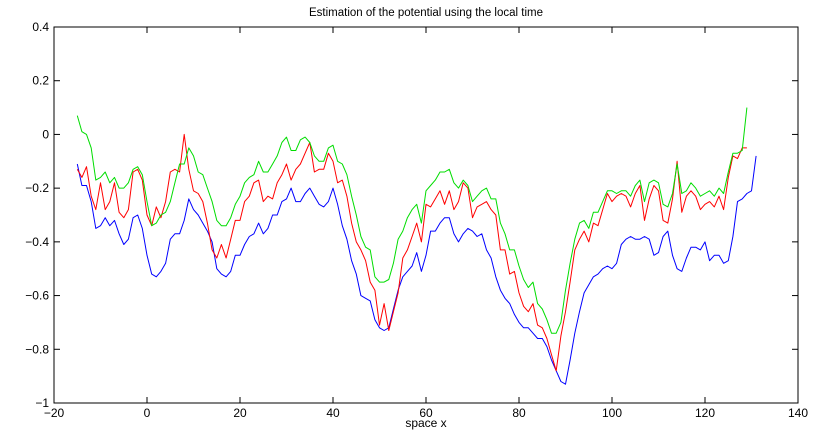 The height and width of the screenshot is (434, 815). I want to click on x-tick-label: −20, so click(54, 413).